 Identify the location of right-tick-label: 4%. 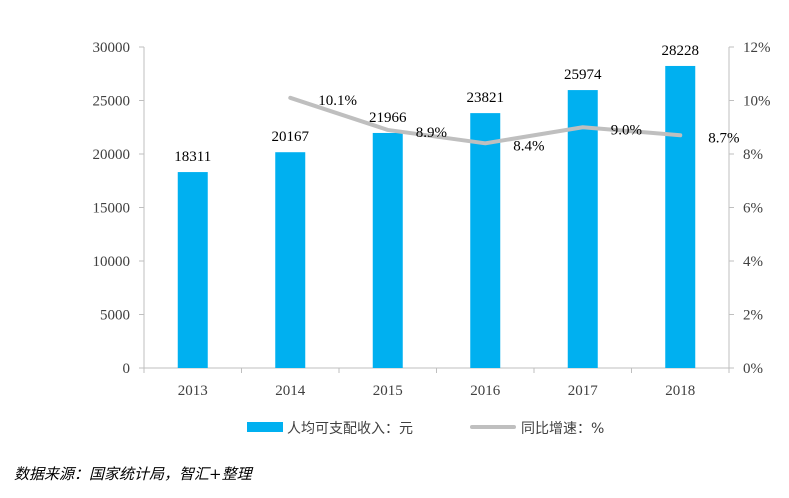
(753, 262).